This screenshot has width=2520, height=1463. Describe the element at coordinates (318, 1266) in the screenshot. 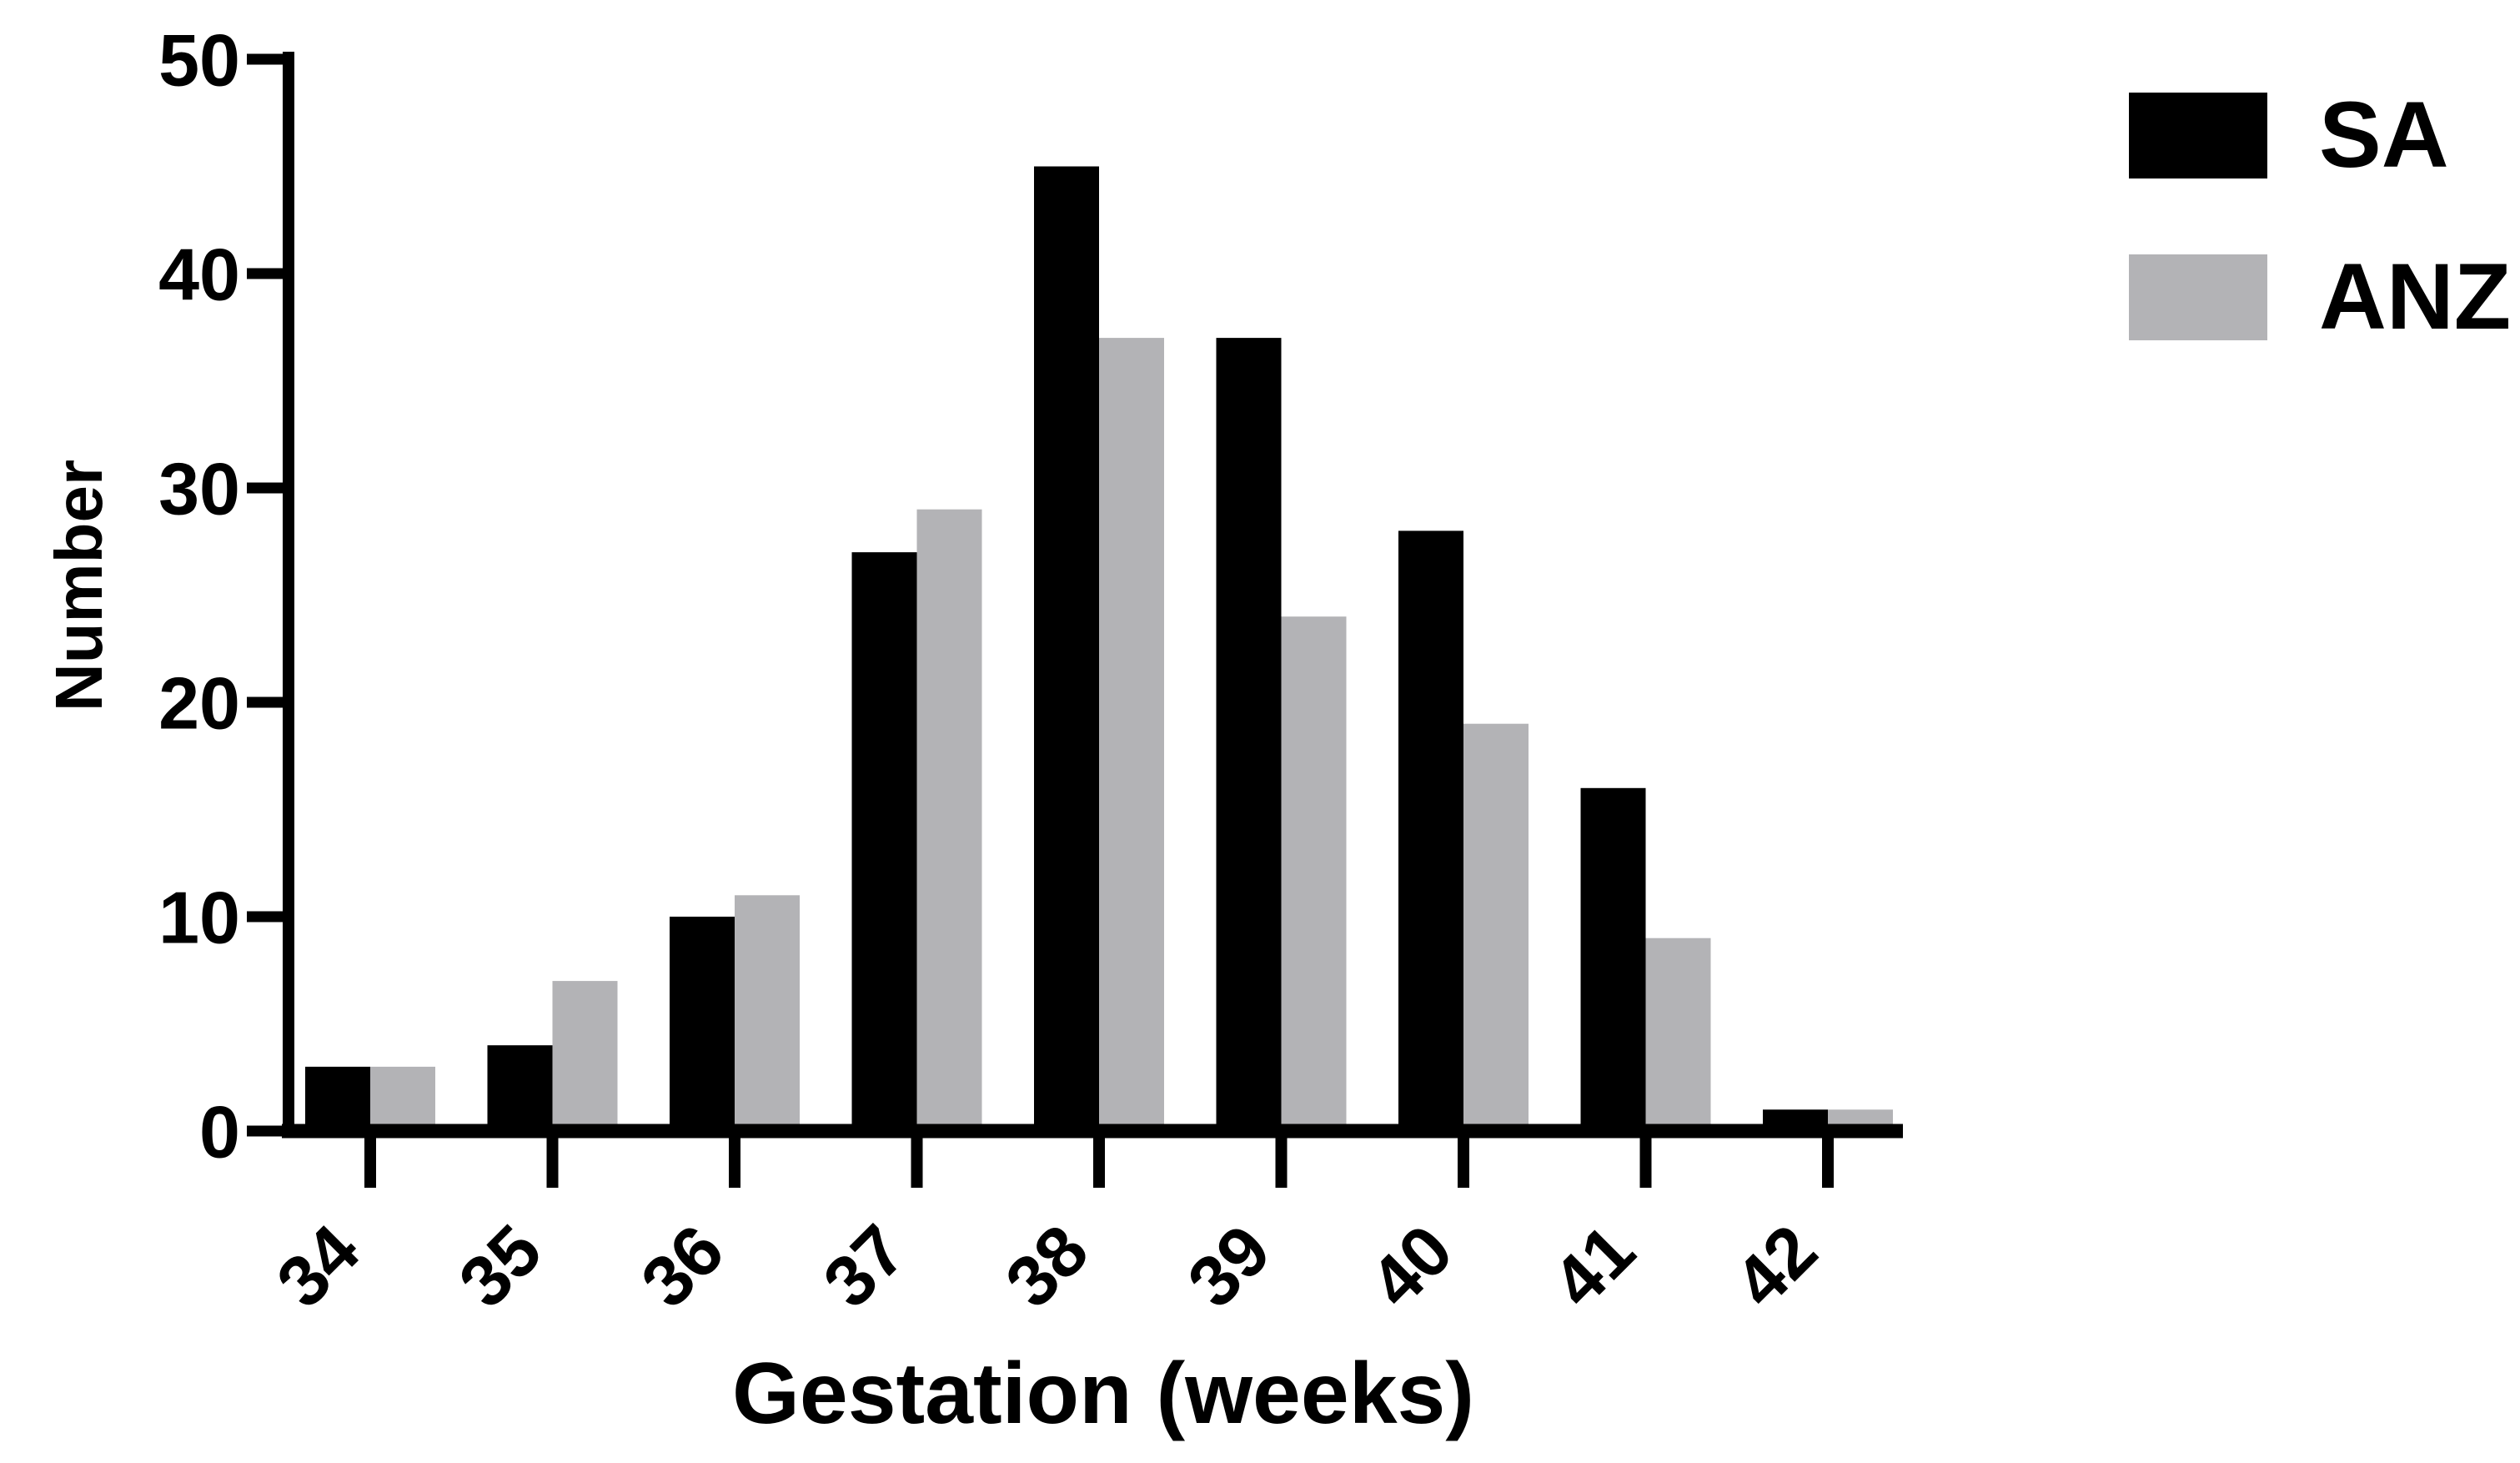

I see `x-tick-label-34: 34` at that location.